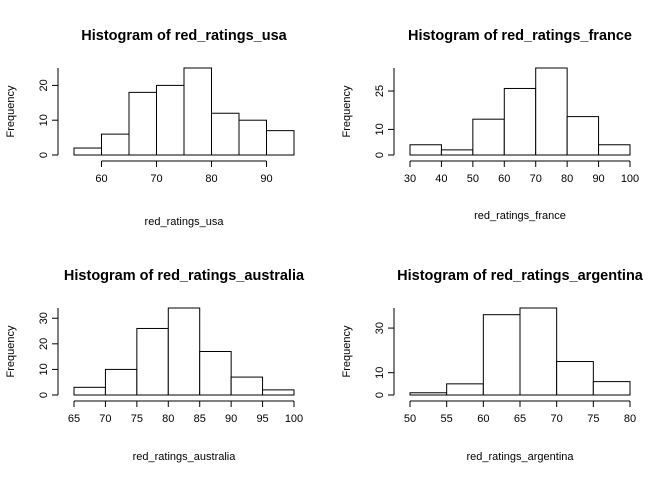 The height and width of the screenshot is (480, 672). What do you see at coordinates (185, 222) in the screenshot?
I see `x-axis-label: red_ratings_usa` at bounding box center [185, 222].